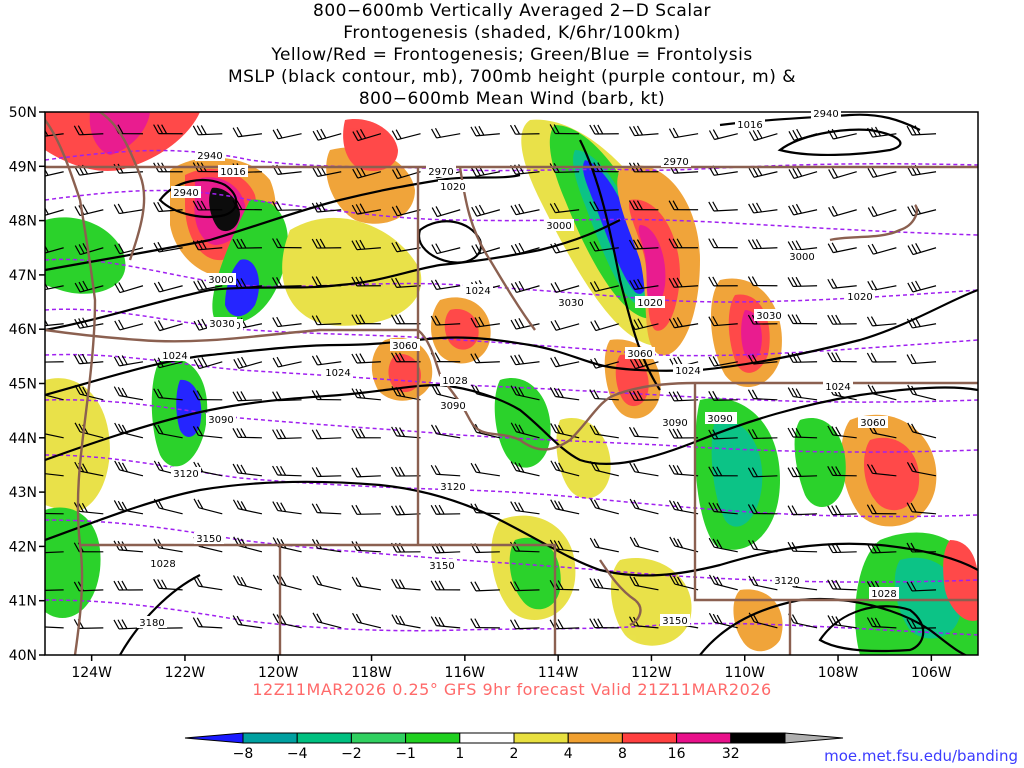 This screenshot has height=768, width=1024. What do you see at coordinates (232, 172) in the screenshot?
I see `svg-text: 1016` at bounding box center [232, 172].